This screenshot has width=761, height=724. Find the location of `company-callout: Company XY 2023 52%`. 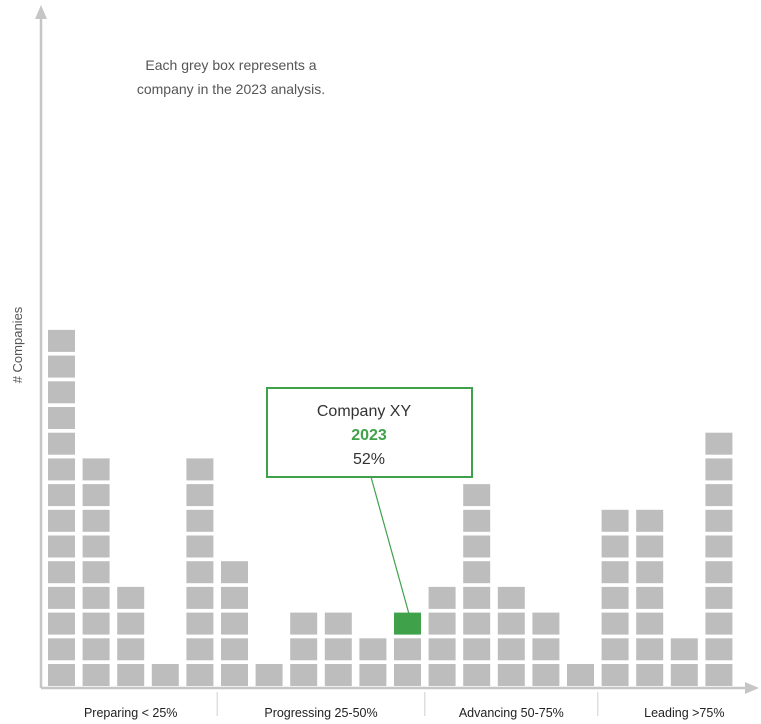

company-callout: Company XY 2023 52% is located at coordinates (369, 501).